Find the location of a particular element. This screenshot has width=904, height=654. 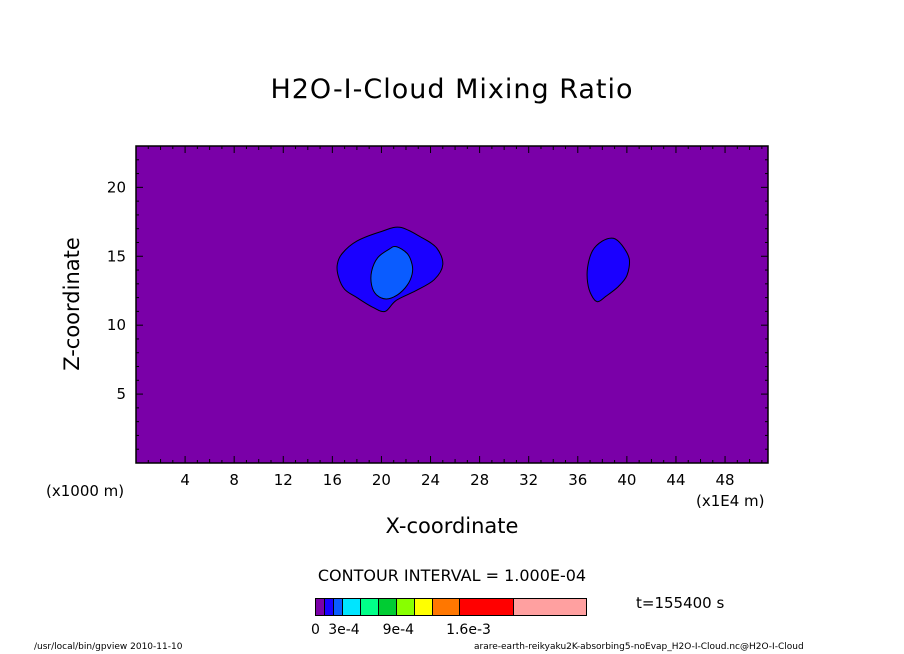

x-tick-label: 8 is located at coordinates (234, 480).